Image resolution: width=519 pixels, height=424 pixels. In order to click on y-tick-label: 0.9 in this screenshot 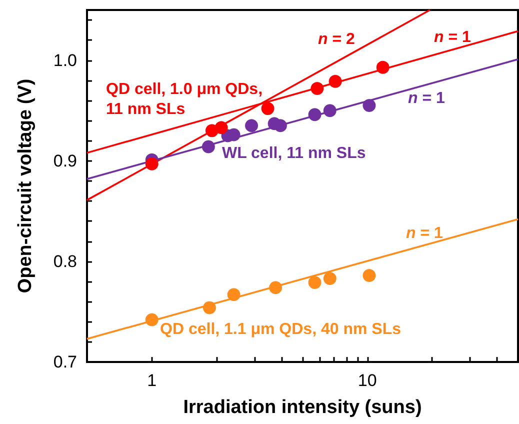, I will do `click(65, 160)`.